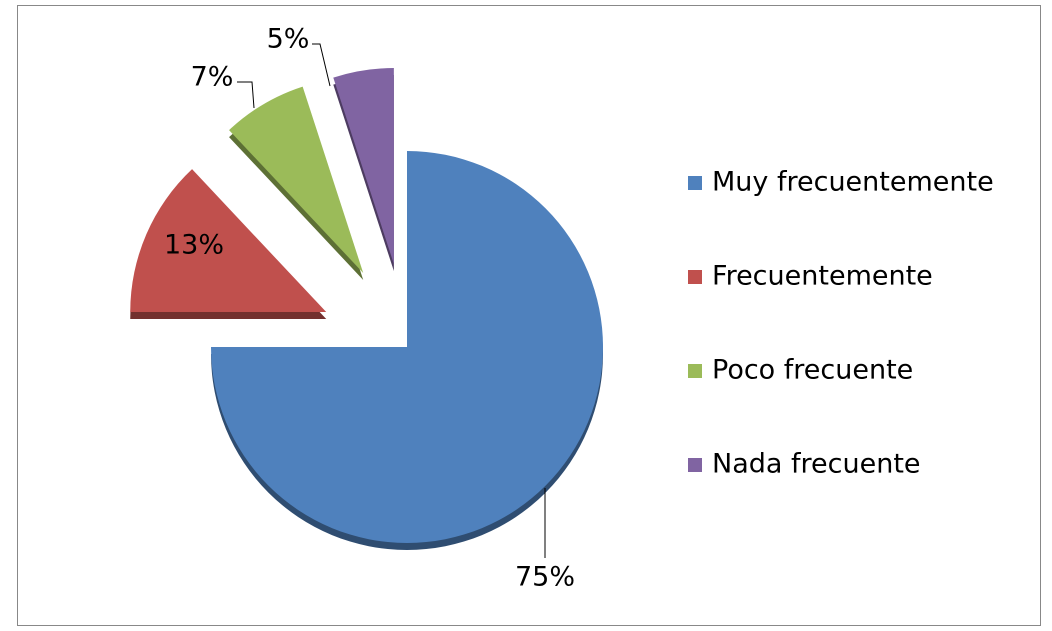  Describe the element at coordinates (853, 182) in the screenshot. I see `legend-label: Muy frecuentemente` at that location.